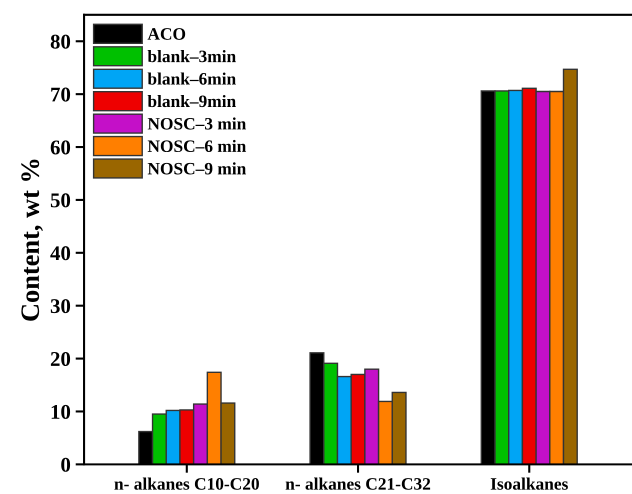 The height and width of the screenshot is (494, 632). What do you see at coordinates (60, 200) in the screenshot?
I see `y-tick-label: 50` at bounding box center [60, 200].